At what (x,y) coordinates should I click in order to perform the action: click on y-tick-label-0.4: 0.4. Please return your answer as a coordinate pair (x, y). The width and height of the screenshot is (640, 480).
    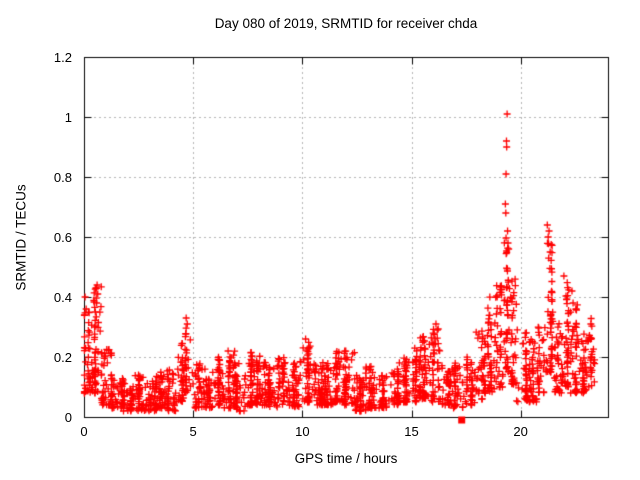
    Looking at the image, I should click on (62, 297).